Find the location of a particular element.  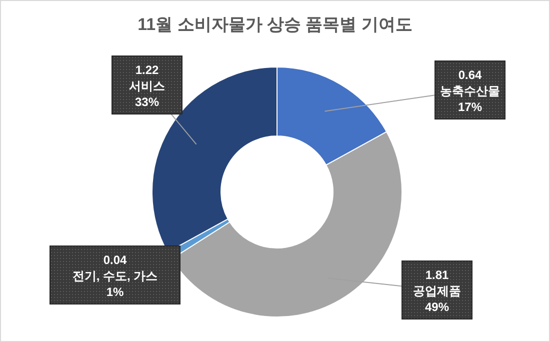

data-label: 1% is located at coordinates (115, 292).